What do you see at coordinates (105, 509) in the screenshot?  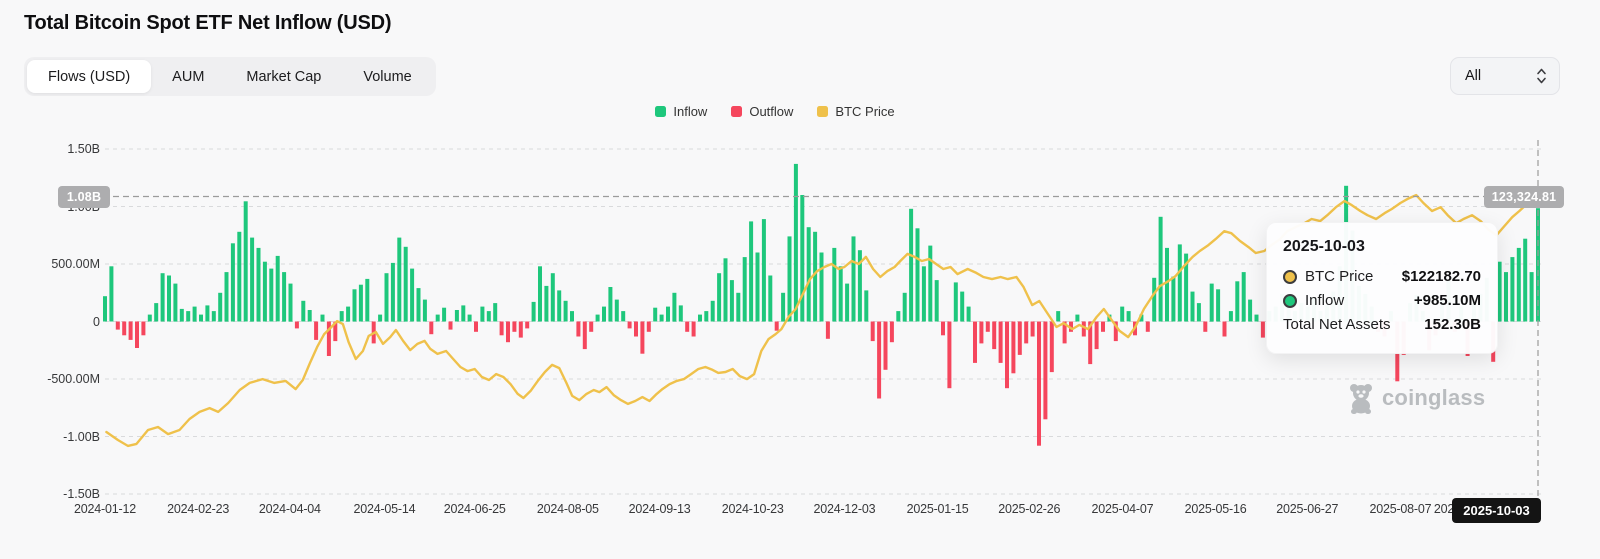 I see `x-tick-label: 2024-01-12` at bounding box center [105, 509].